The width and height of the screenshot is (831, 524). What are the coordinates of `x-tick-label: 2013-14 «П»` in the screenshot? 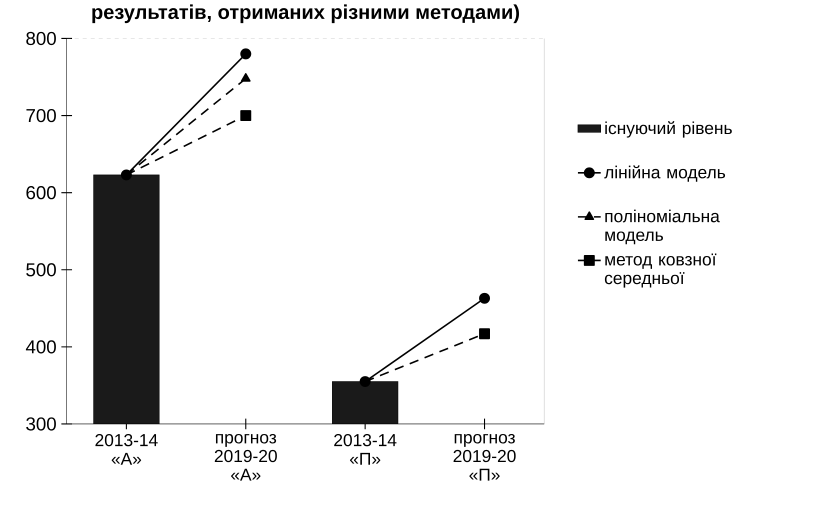 It's located at (365, 449).